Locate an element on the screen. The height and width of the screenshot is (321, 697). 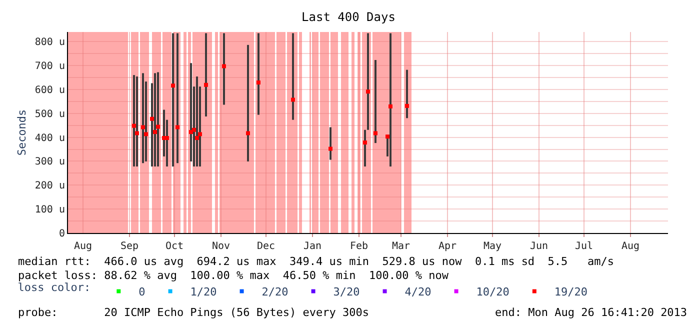
legend-label: 4/20 is located at coordinates (418, 292).